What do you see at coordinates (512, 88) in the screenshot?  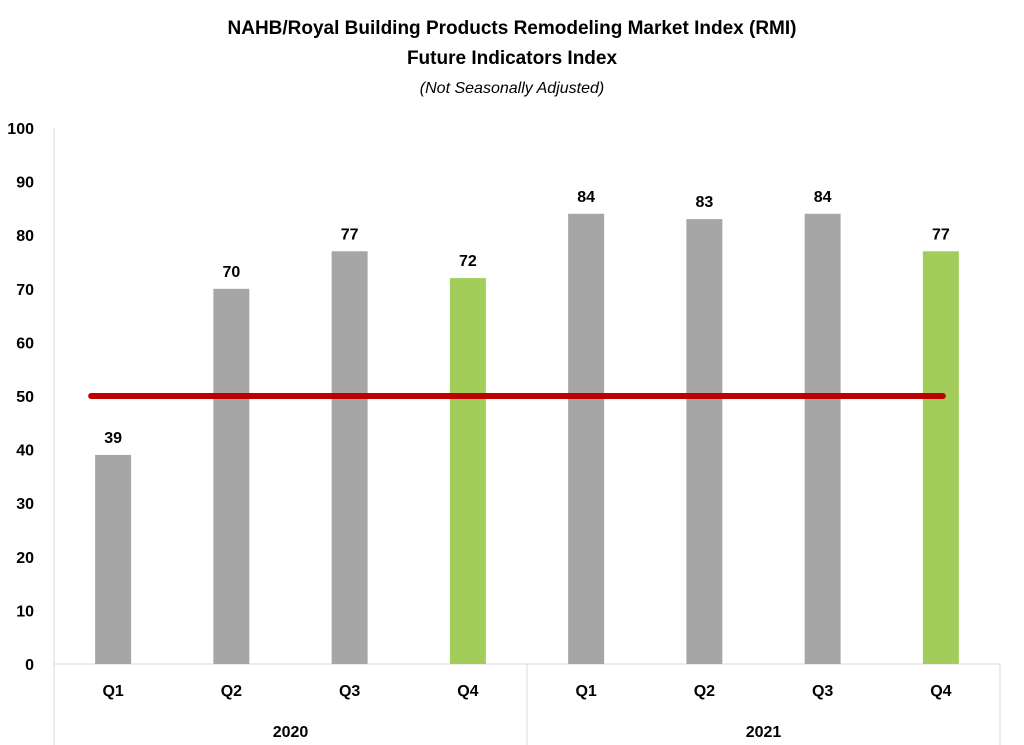 I see `chart-note: (Not Seasonally Adjusted)` at bounding box center [512, 88].